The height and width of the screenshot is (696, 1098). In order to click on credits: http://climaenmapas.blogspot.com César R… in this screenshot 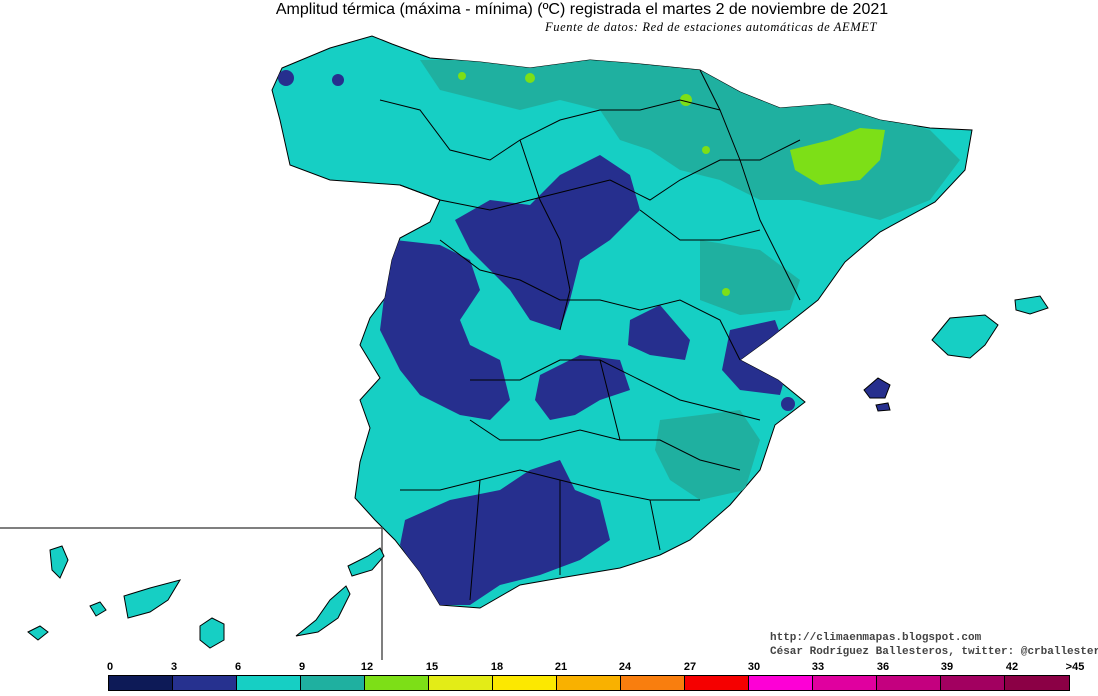, I will do `click(934, 645)`.